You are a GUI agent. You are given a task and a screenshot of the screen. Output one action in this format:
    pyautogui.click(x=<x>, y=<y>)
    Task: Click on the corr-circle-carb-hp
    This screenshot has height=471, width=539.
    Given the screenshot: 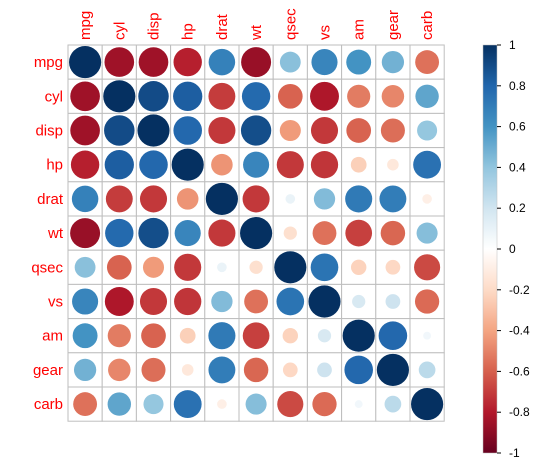 What is the action you would take?
    pyautogui.click(x=187, y=404)
    